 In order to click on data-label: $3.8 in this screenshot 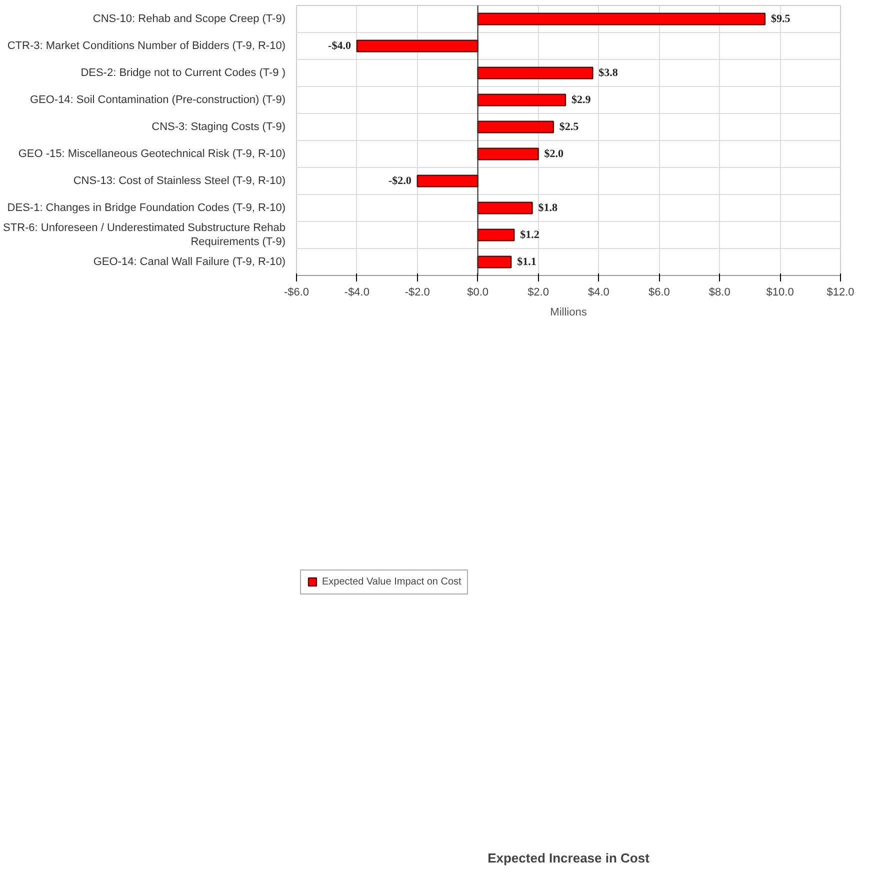, I will do `click(608, 73)`.